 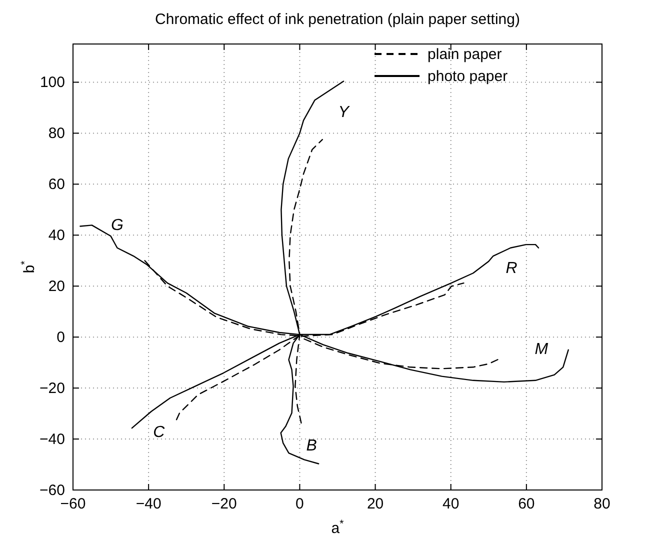 What do you see at coordinates (526, 504) in the screenshot?
I see `x-tick-label: 60` at bounding box center [526, 504].